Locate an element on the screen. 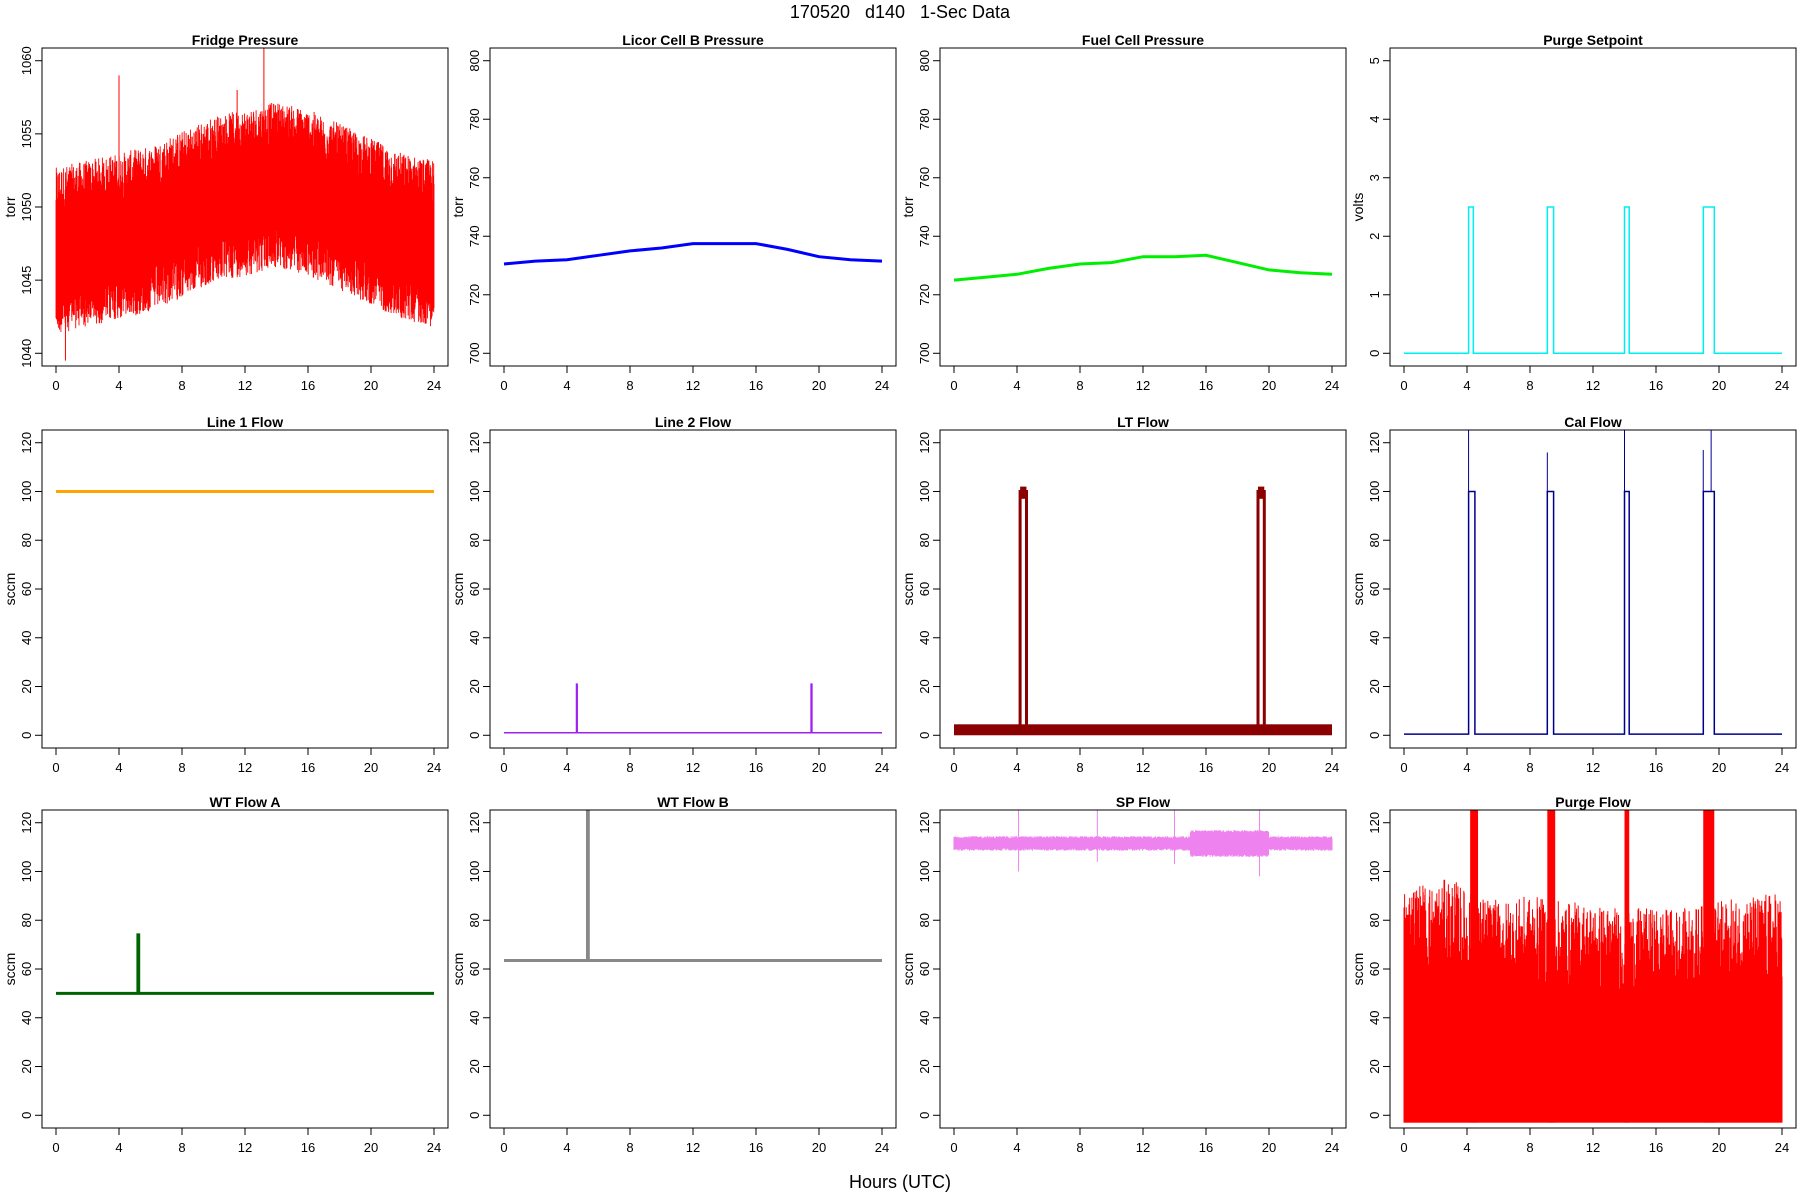 The image size is (1800, 1200). plot-area is located at coordinates (1143, 843).